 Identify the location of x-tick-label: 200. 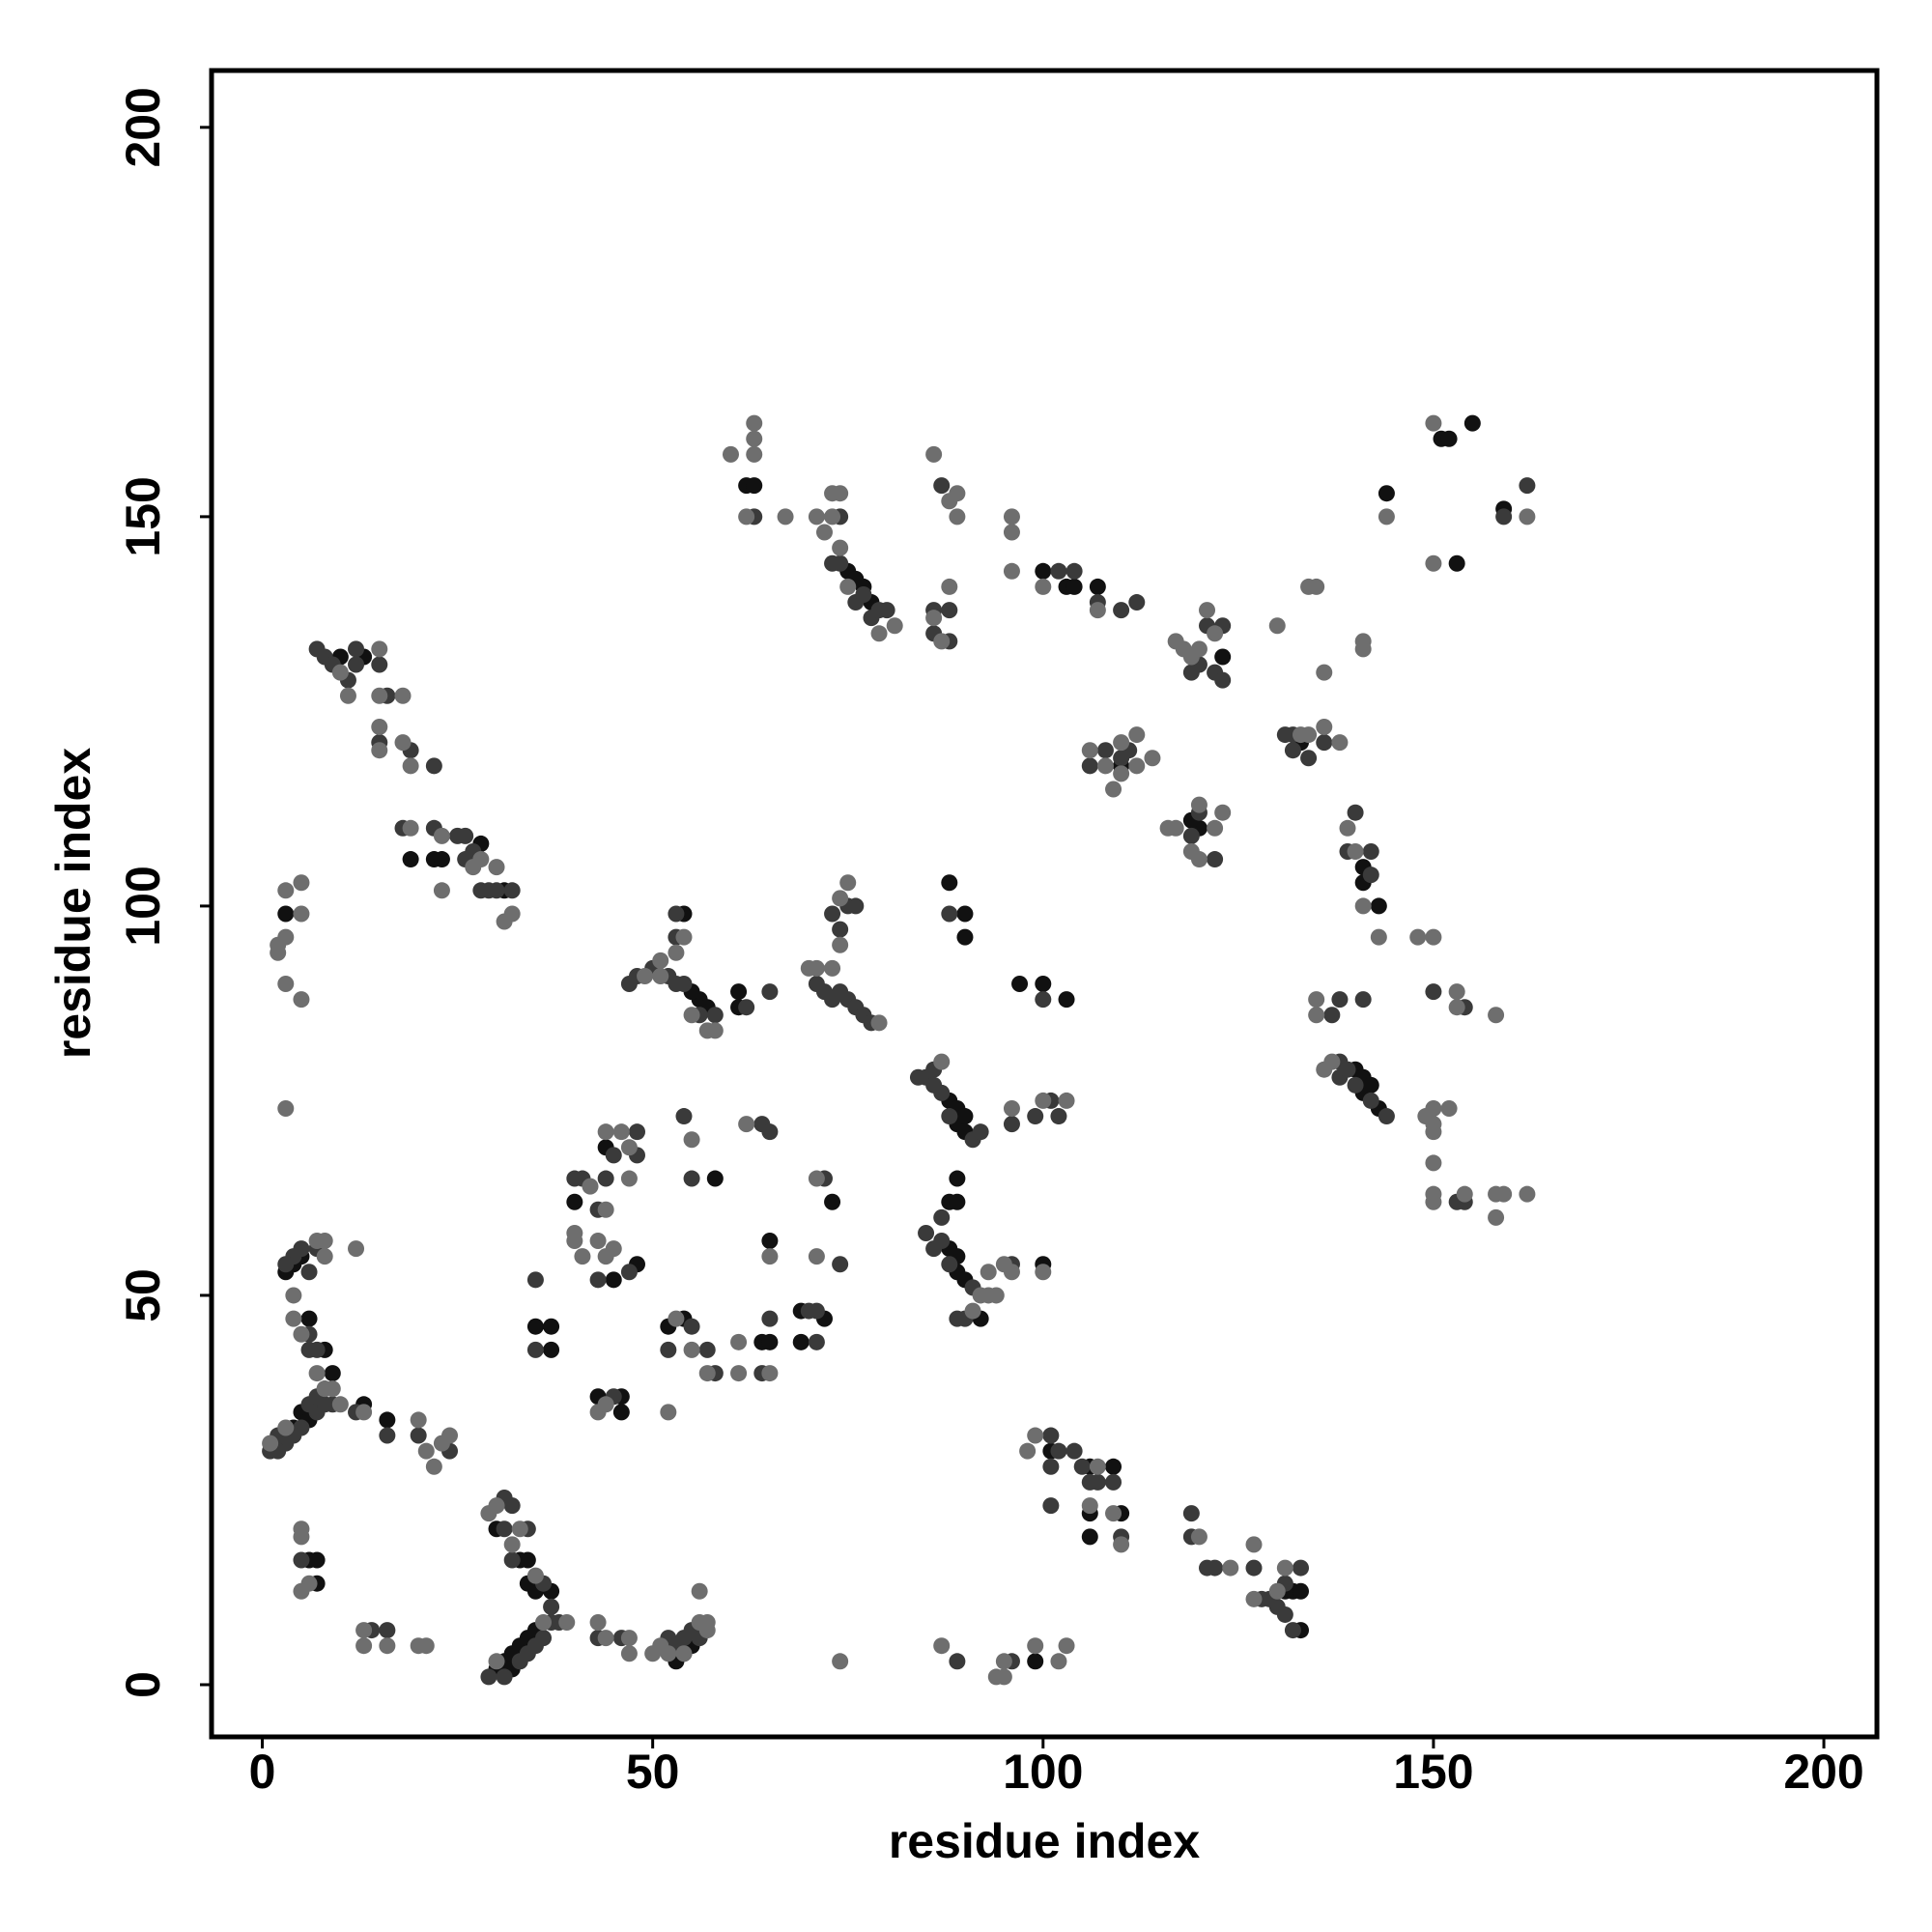
(1823, 1772).